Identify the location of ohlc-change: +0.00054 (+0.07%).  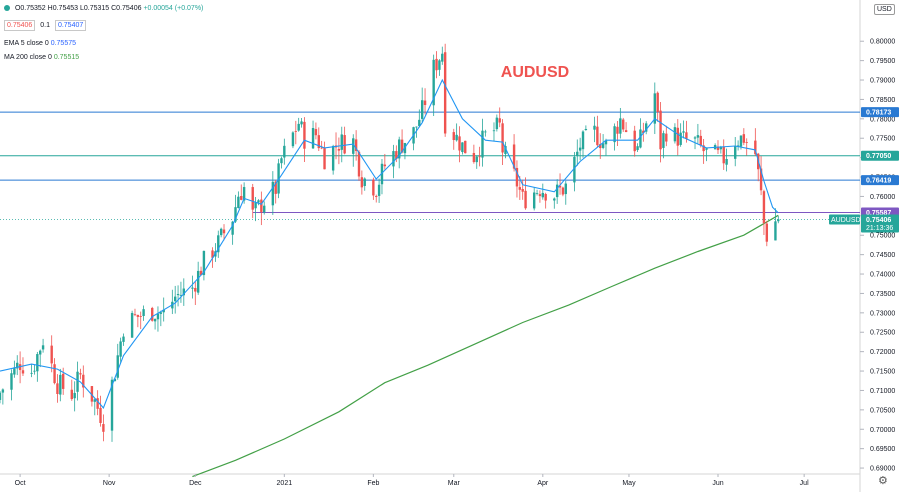
(173, 8).